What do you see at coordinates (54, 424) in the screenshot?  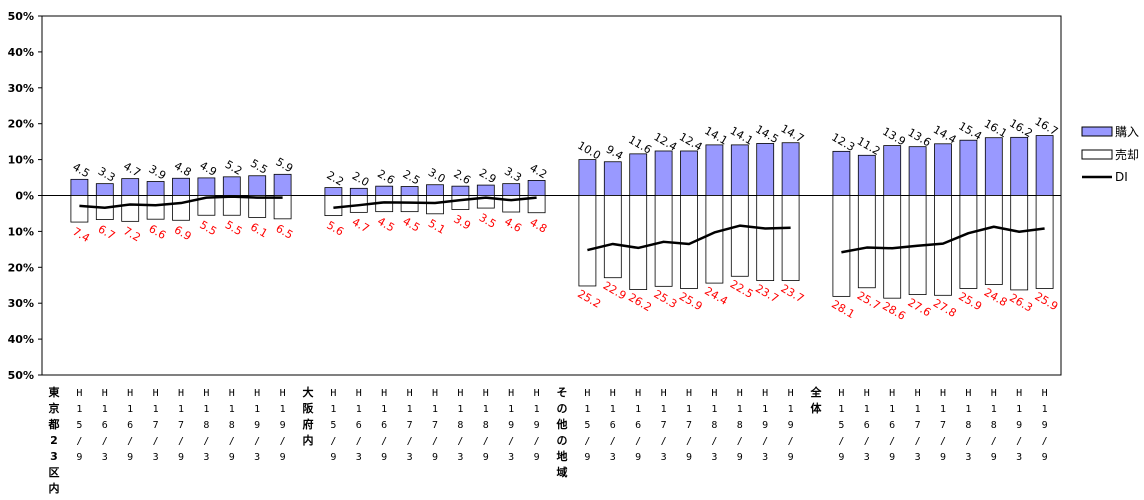 I see `x-group-label-char: 都` at bounding box center [54, 424].